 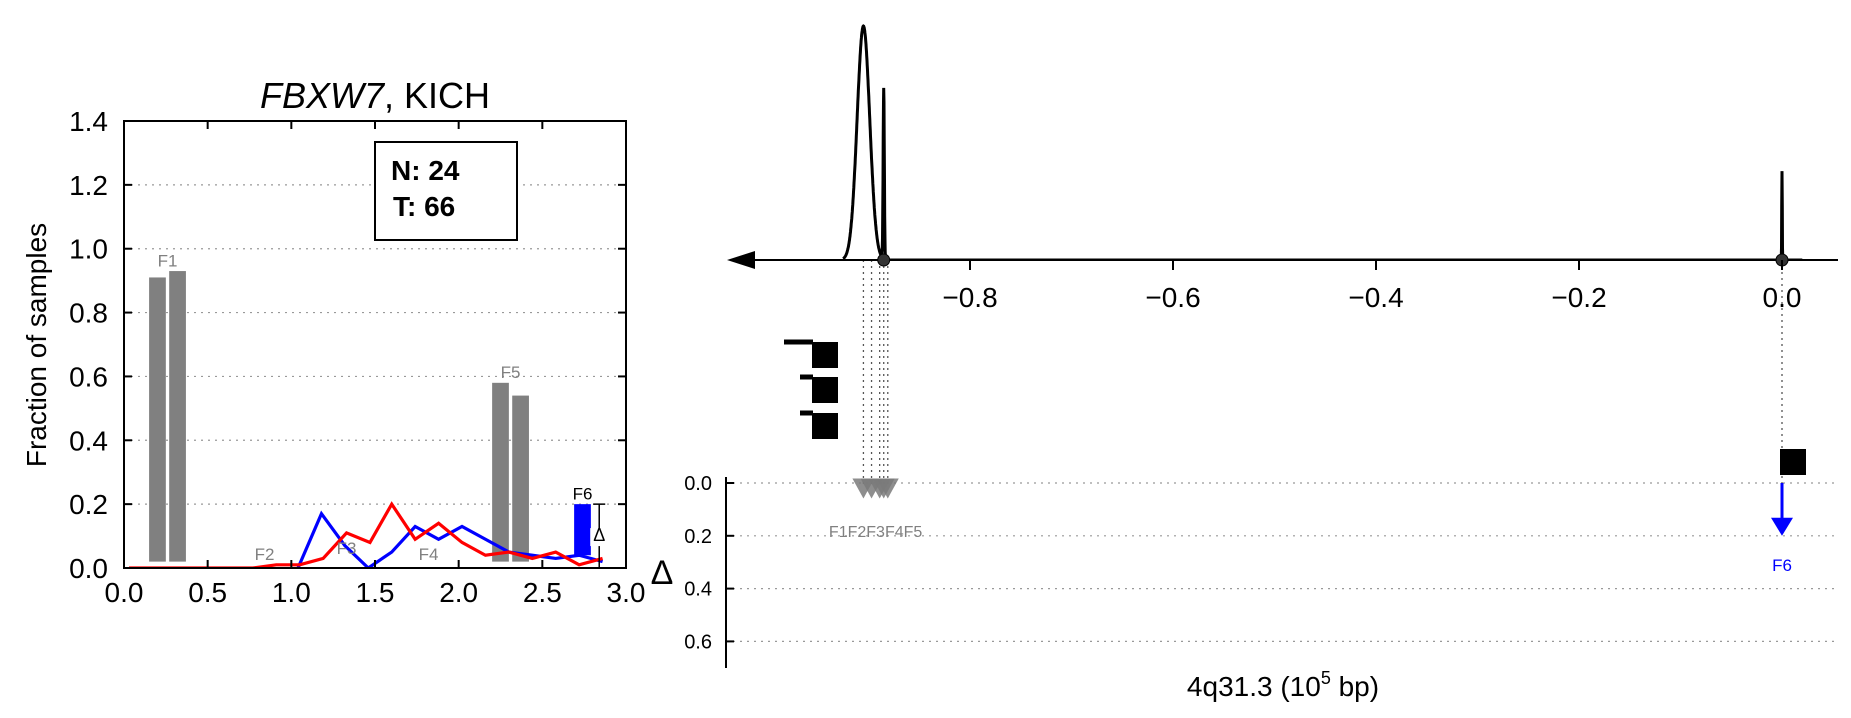 I want to click on feature-label-f6: F6, so click(x=583, y=494).